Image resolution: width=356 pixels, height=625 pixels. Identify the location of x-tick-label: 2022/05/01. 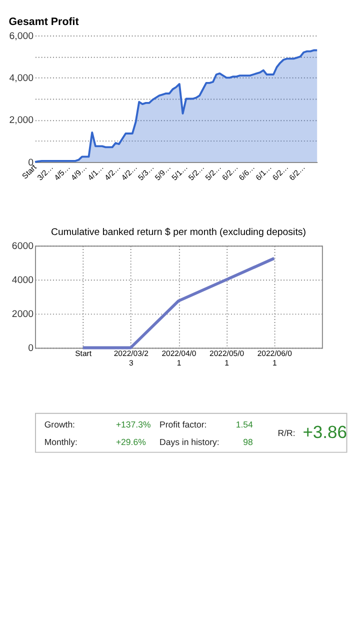
(227, 358).